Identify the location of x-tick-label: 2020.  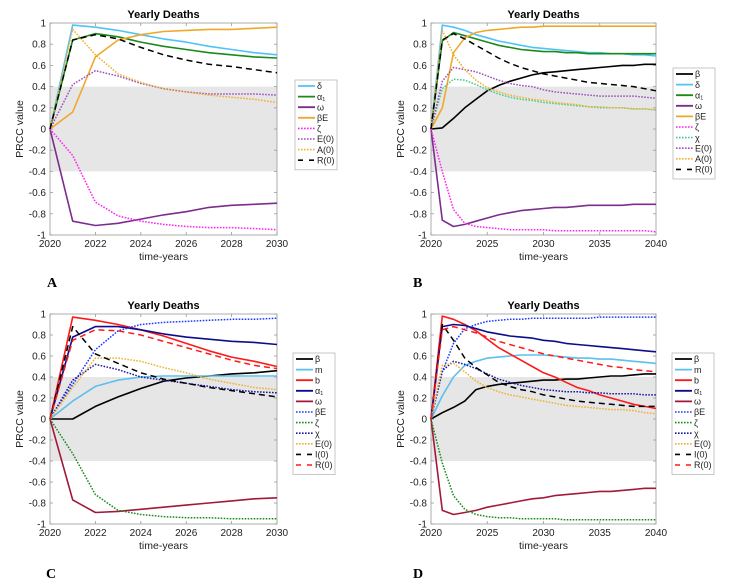
(431, 244).